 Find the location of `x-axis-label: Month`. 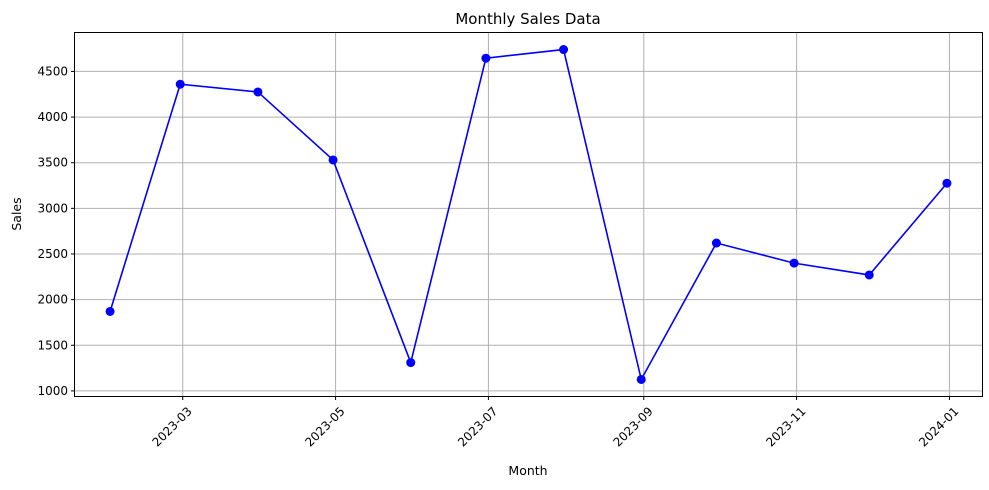

x-axis-label: Month is located at coordinates (527, 470).